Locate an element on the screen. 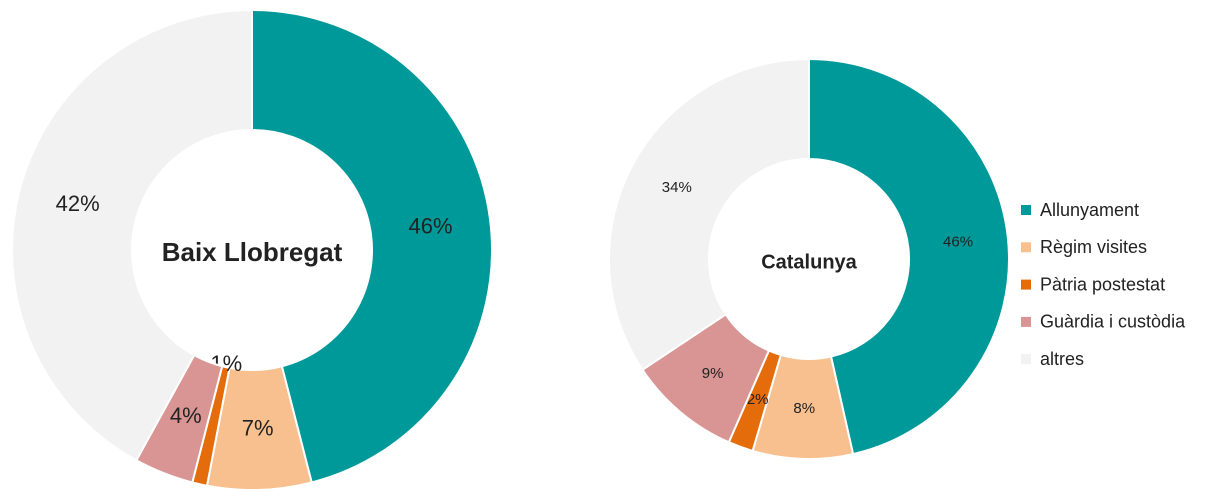 The width and height of the screenshot is (1232, 489). chart-title: Baix Llobregat is located at coordinates (252, 252).